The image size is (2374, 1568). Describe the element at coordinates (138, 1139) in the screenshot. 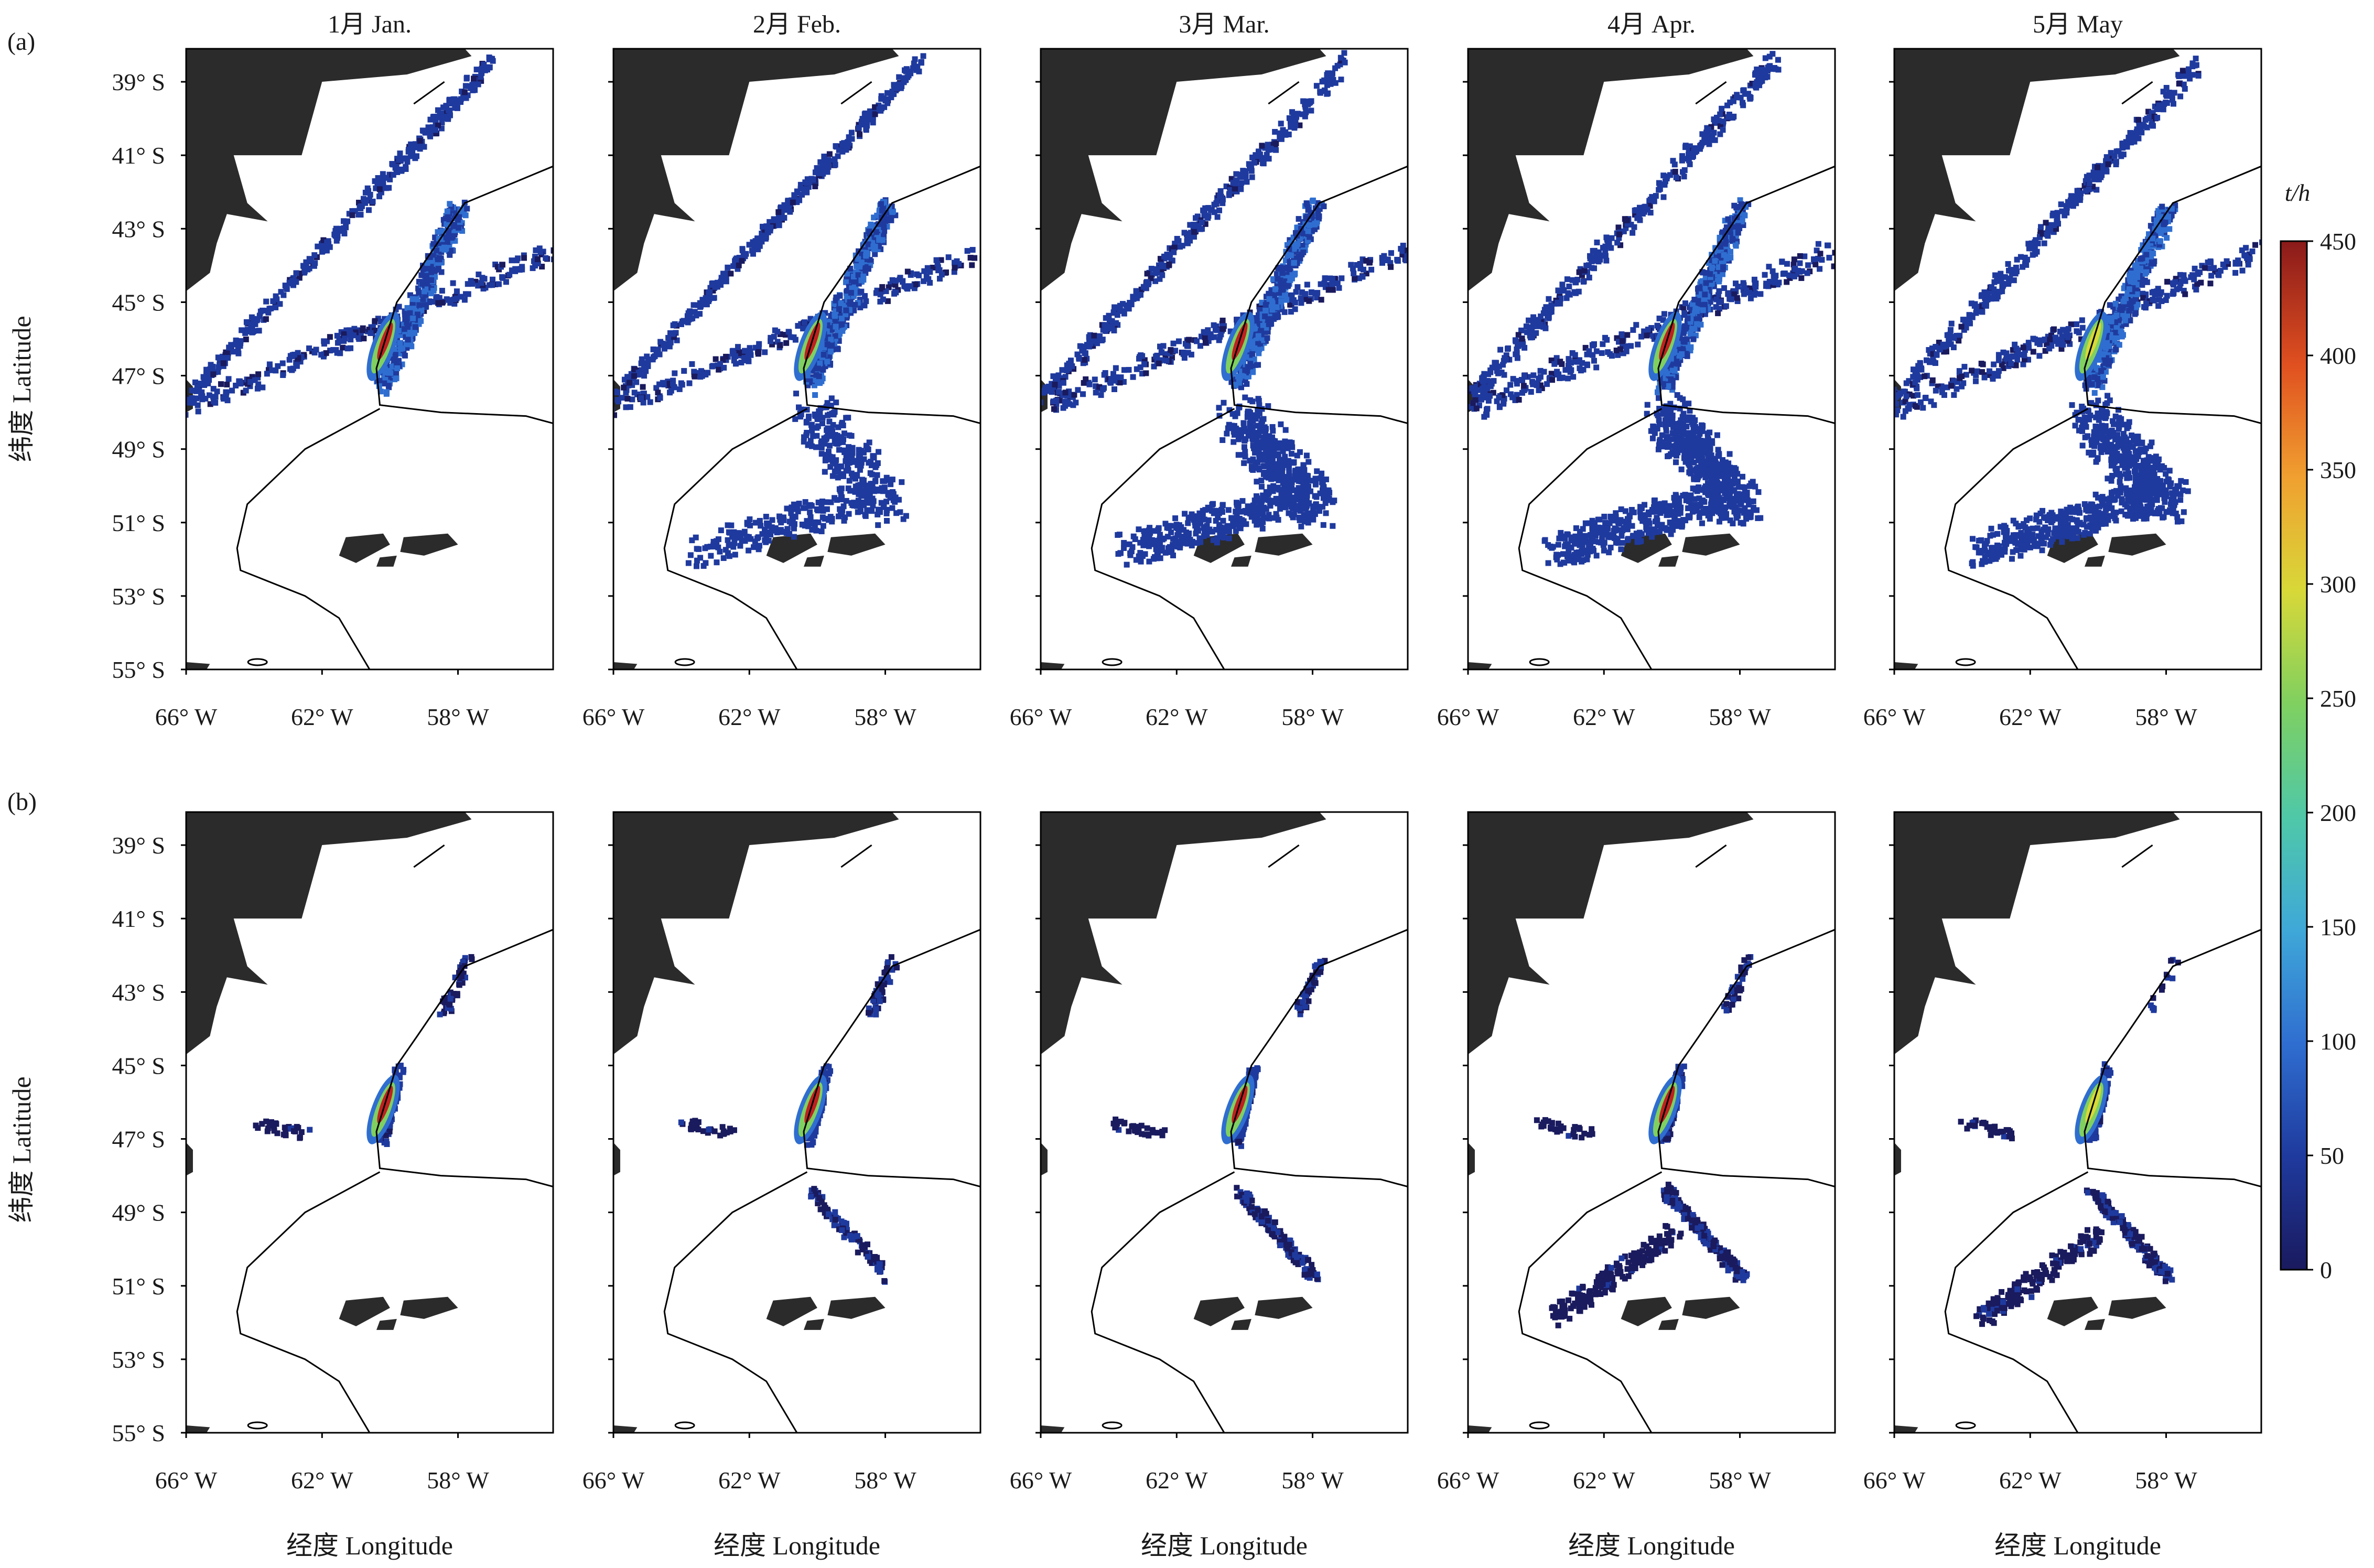

I see `y-tick-label: 47° S` at that location.